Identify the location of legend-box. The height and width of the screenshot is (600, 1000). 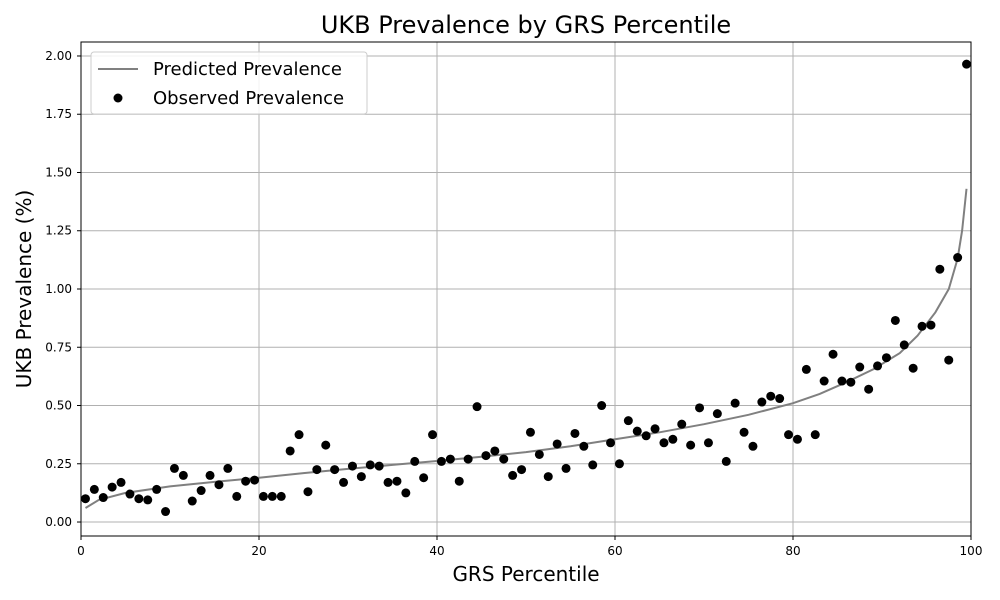
(229, 83).